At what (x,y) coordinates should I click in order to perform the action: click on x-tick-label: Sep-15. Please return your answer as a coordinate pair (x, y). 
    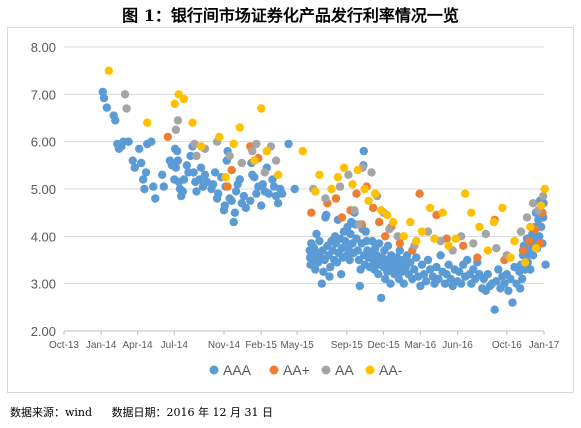
    Looking at the image, I should click on (347, 345).